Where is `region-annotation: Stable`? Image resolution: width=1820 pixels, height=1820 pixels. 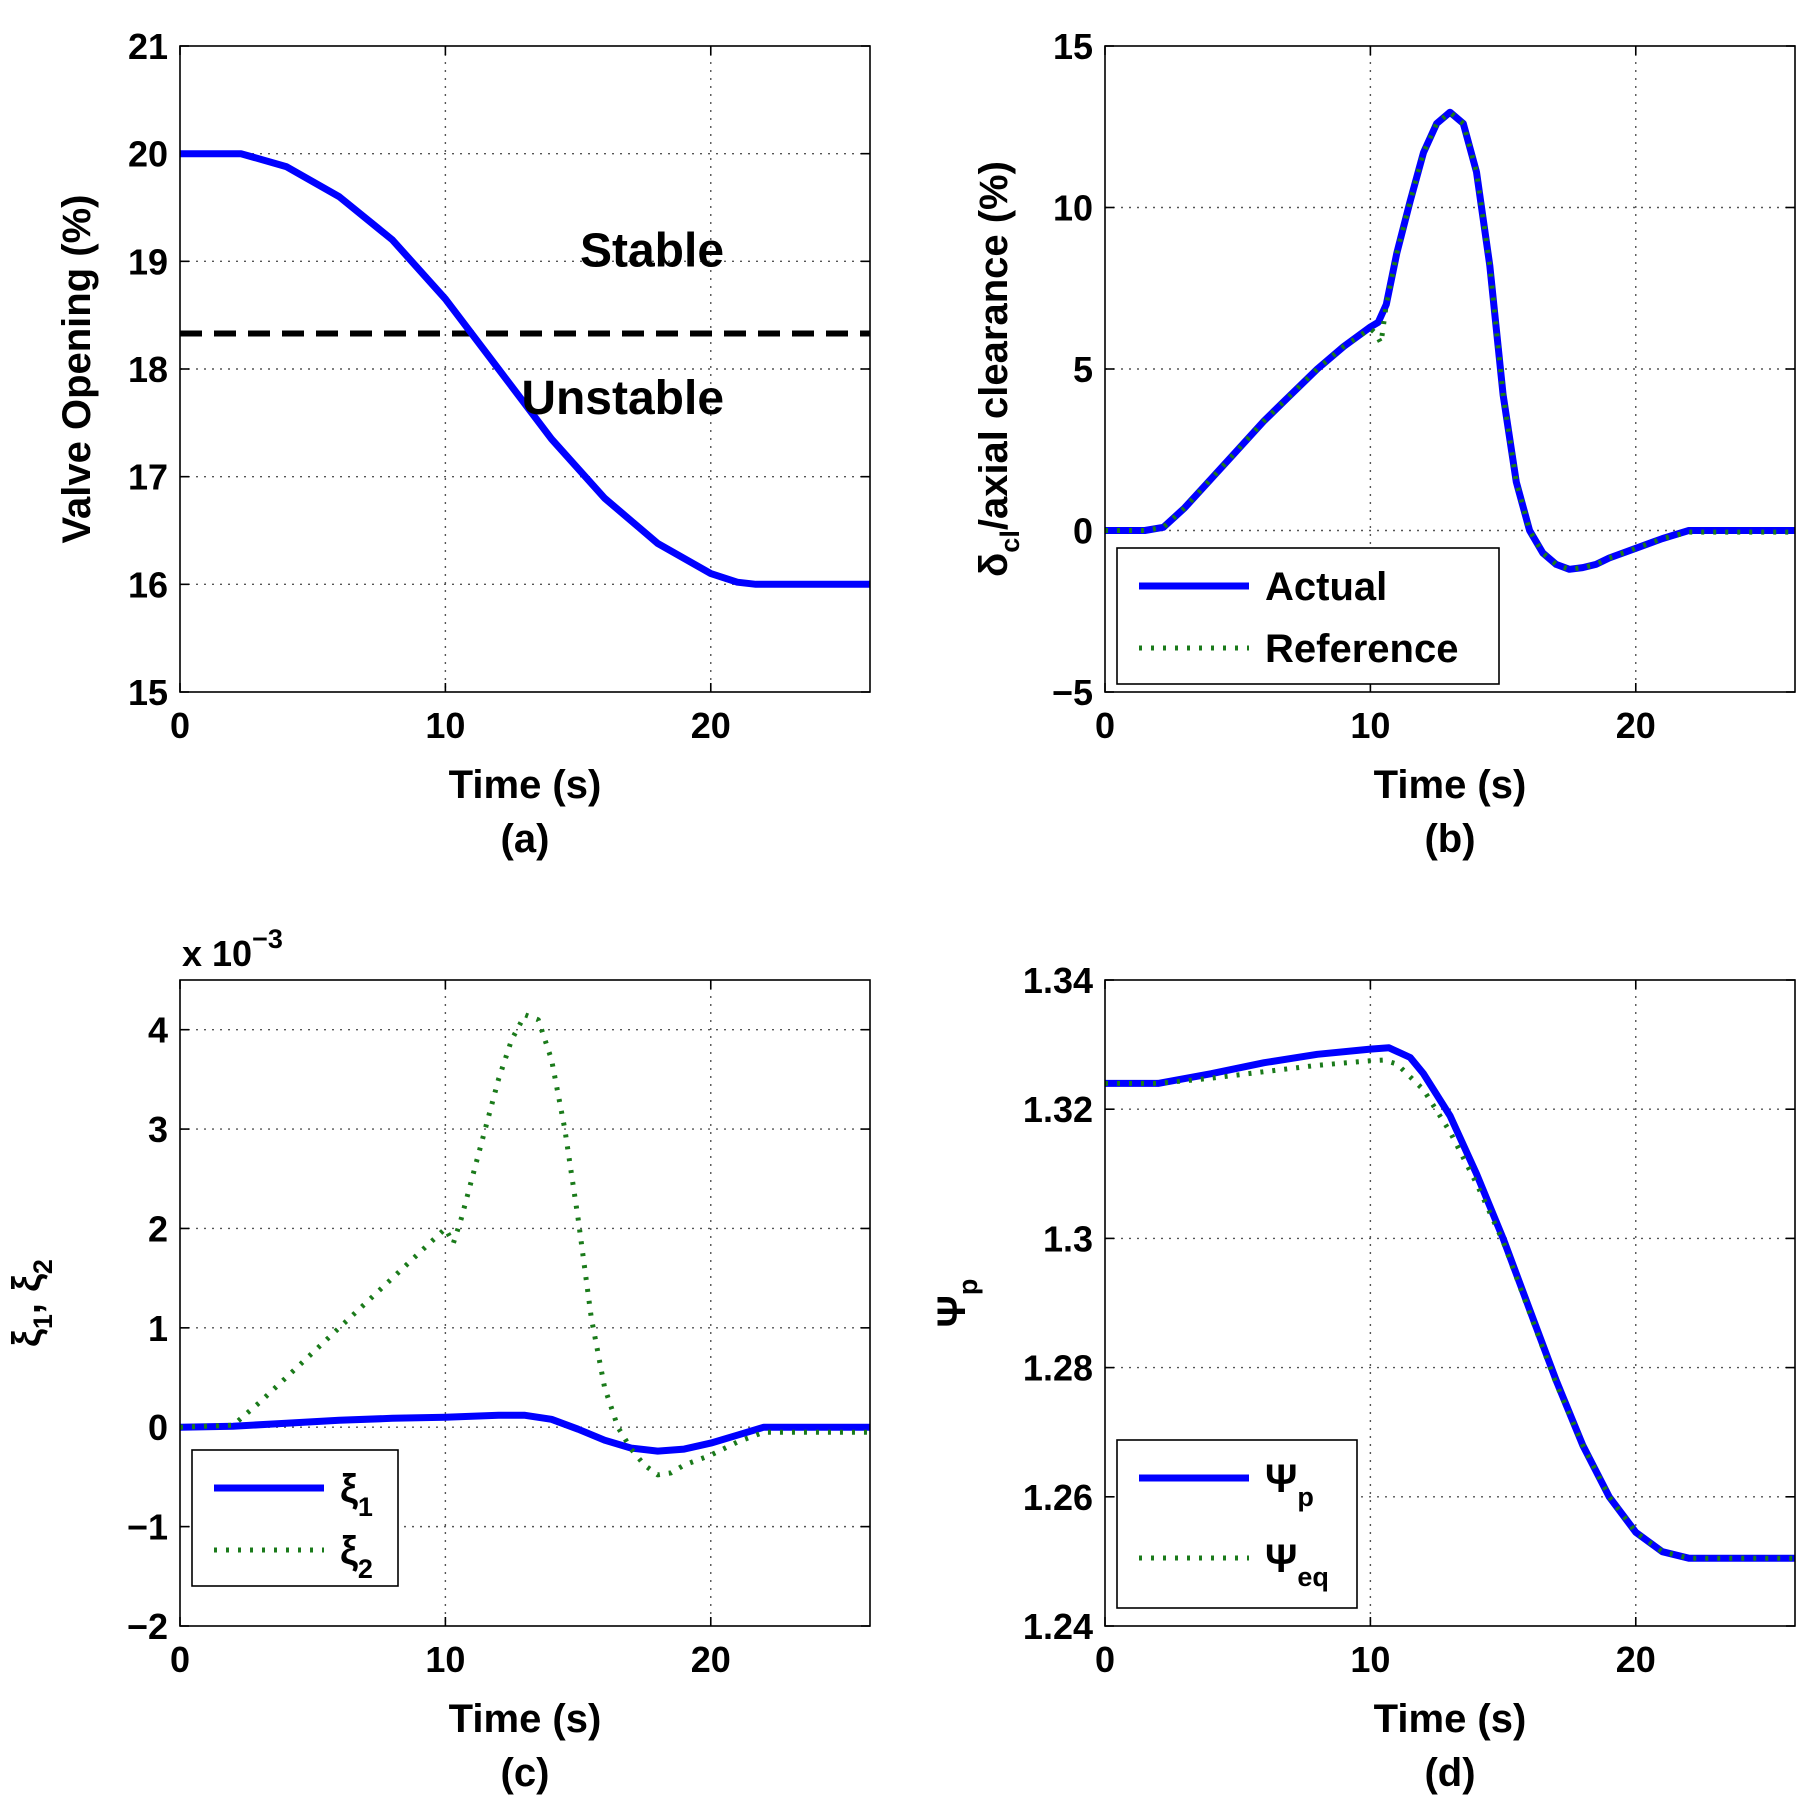 region-annotation: Stable is located at coordinates (652, 251).